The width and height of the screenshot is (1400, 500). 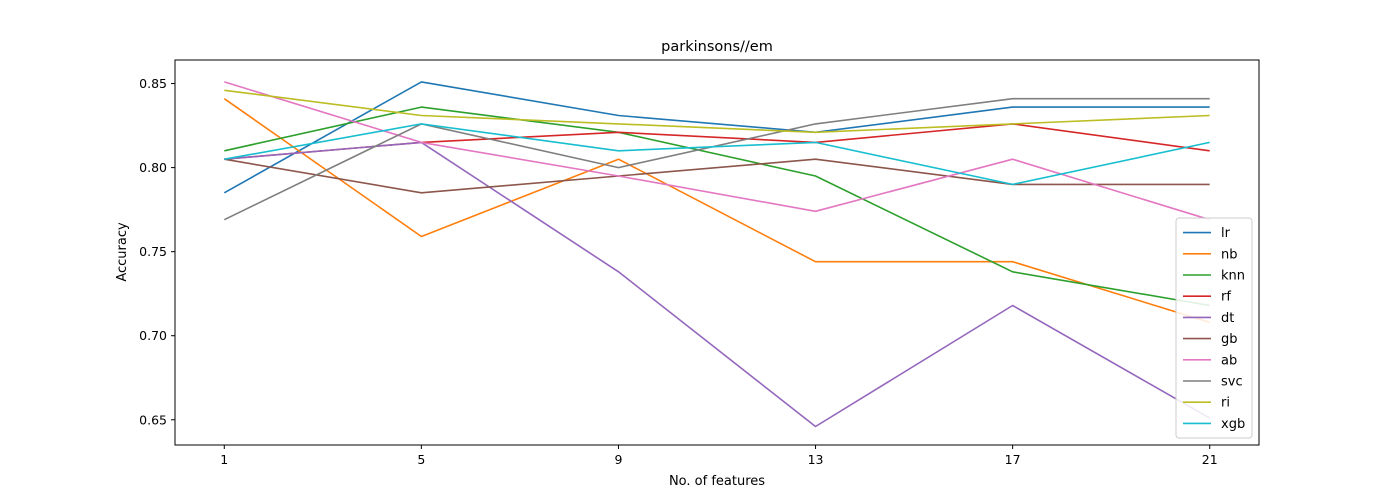 I want to click on series-line-xgb, so click(x=717, y=154).